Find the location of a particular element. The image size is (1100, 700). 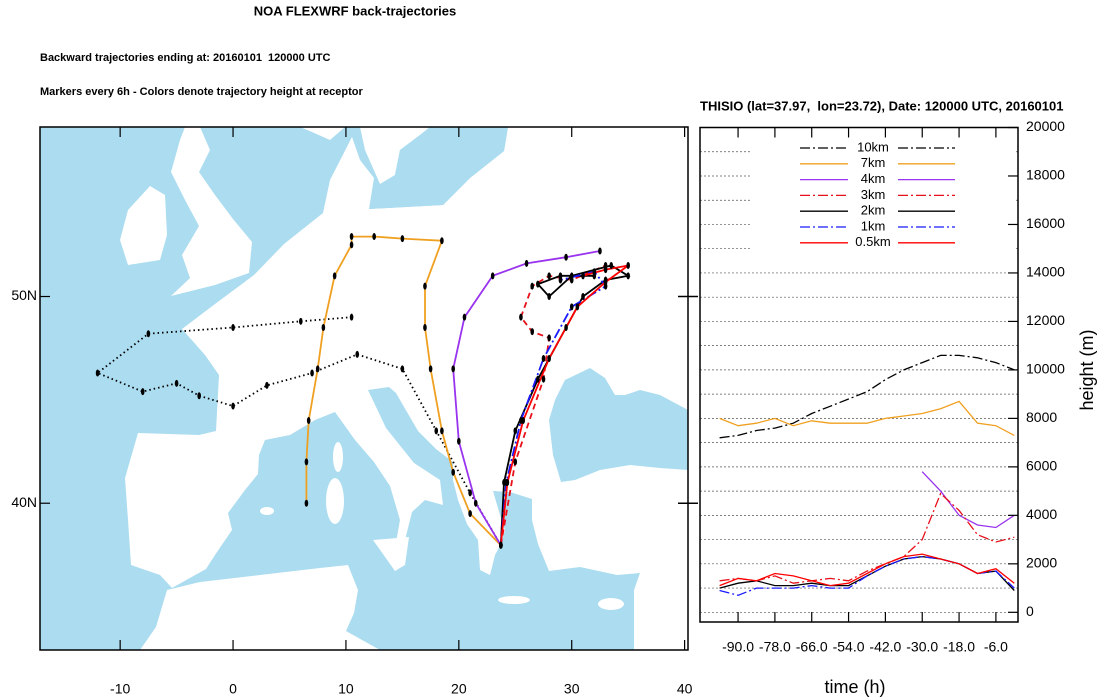

sicily is located at coordinates (391, 554).